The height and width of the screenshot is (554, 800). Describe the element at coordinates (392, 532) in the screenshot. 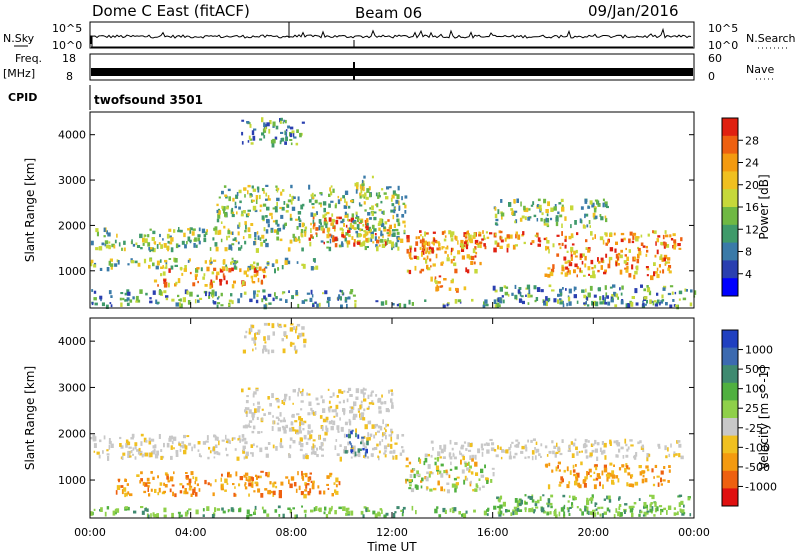

I see `time-xtick-label: 12:00` at that location.